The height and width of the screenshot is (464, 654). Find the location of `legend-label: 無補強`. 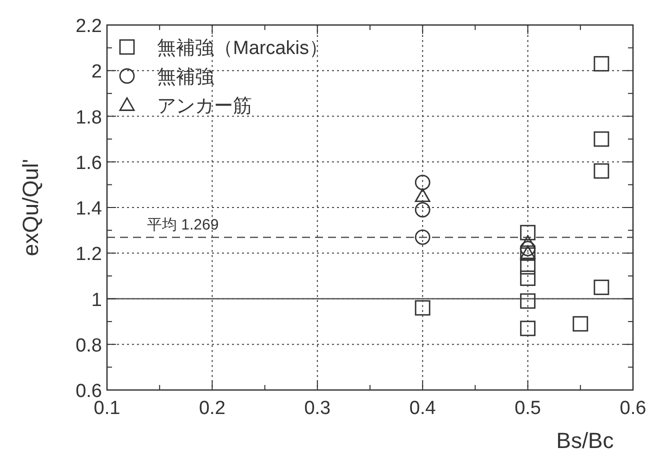

legend-label: 無補強 is located at coordinates (185, 77).